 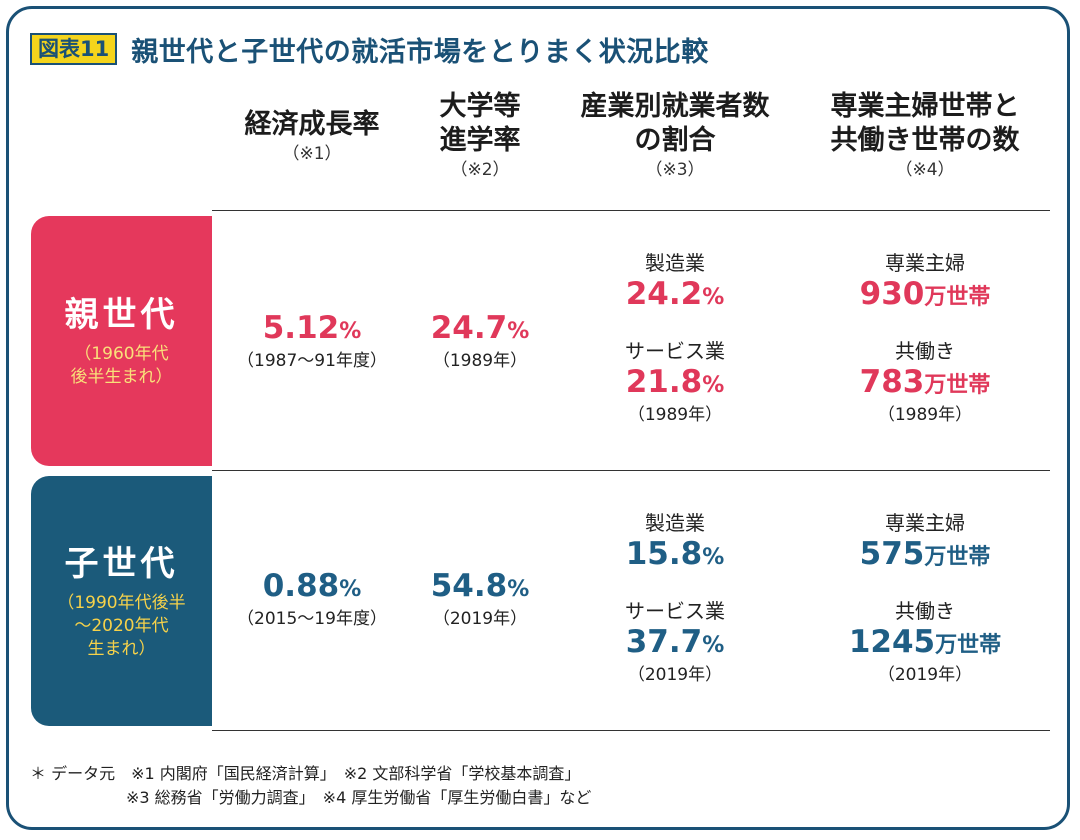 I want to click on column-header-college: 大学等 進学率 （※2）, so click(x=480, y=136).